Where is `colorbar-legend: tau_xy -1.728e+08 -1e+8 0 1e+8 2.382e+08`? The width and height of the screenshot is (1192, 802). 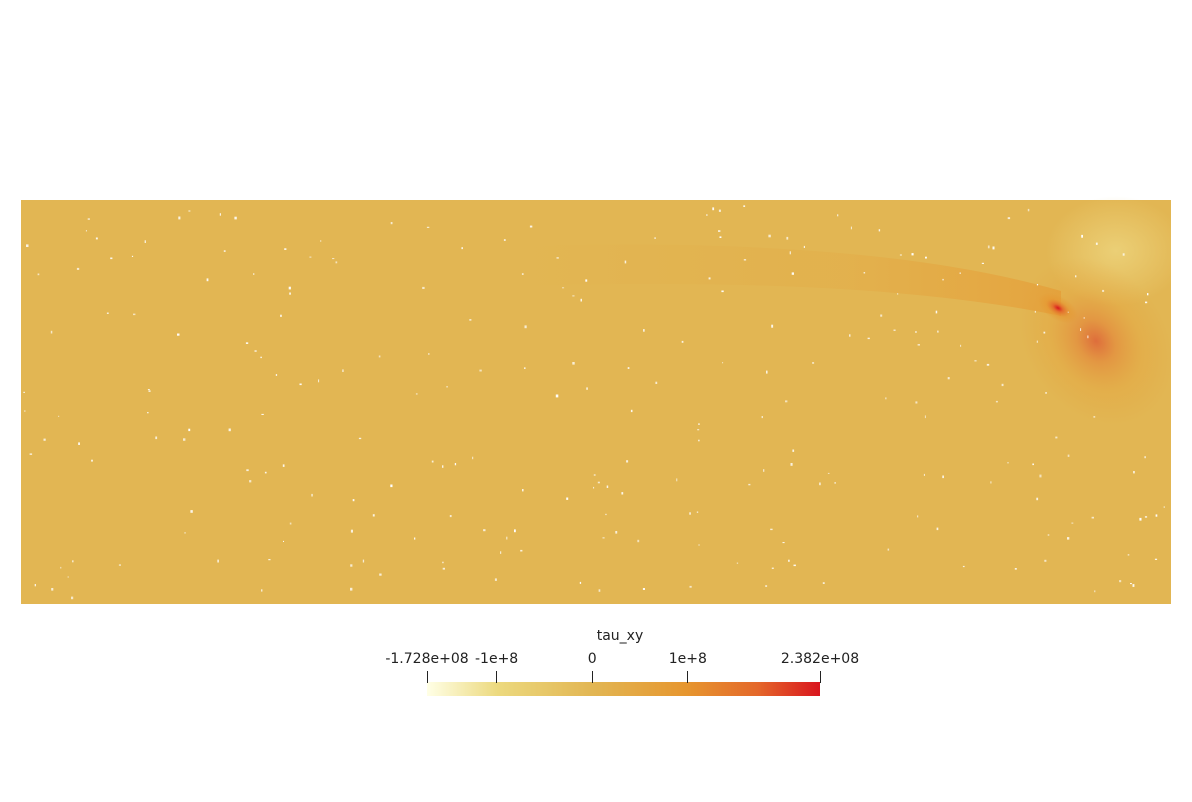
colorbar-legend: tau_xy -1.728e+08 -1e+8 0 1e+8 2.382e+08 is located at coordinates (620, 668).